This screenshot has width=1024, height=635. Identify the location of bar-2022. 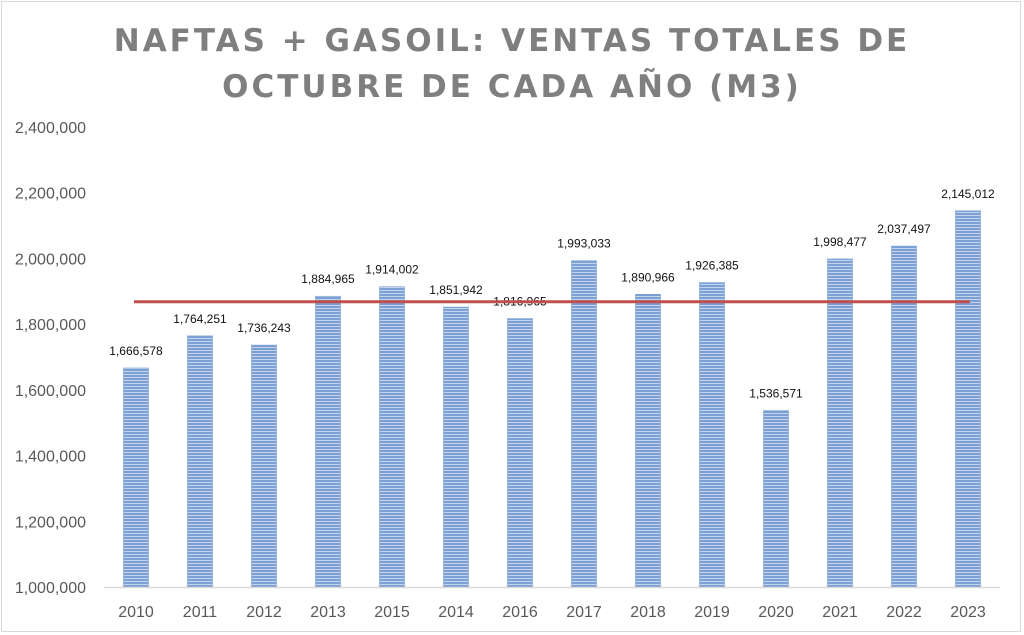
(904, 416).